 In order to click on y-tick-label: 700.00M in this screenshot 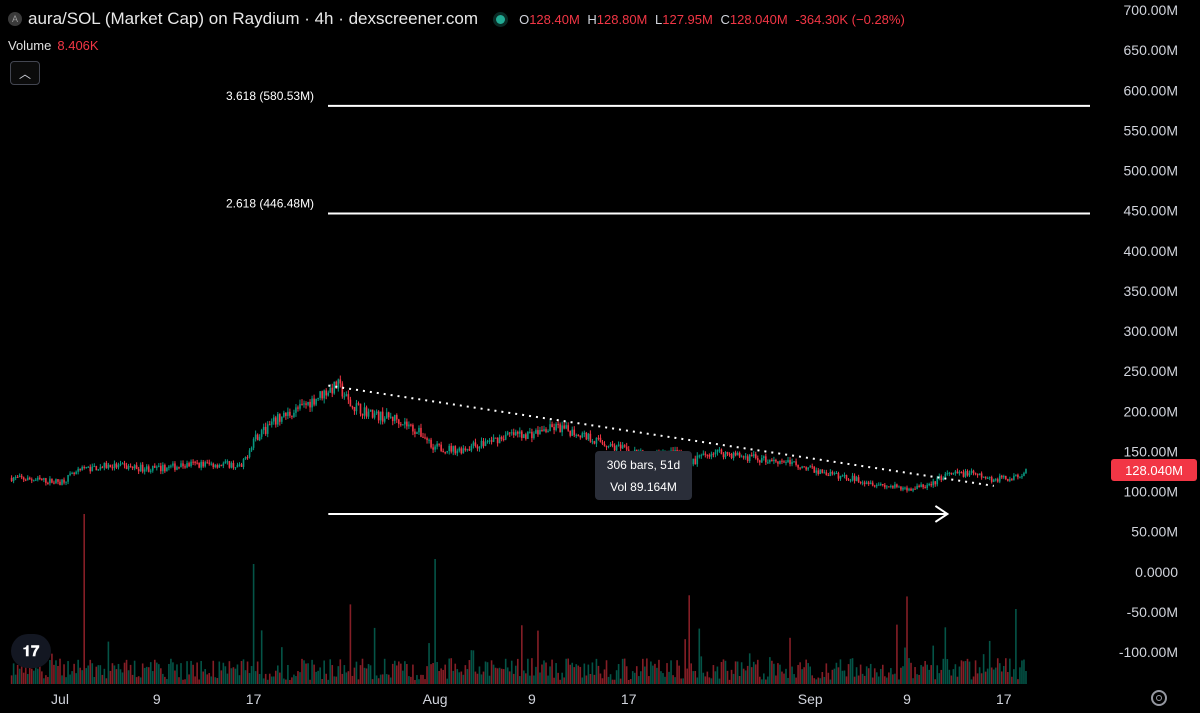, I will do `click(1151, 10)`.